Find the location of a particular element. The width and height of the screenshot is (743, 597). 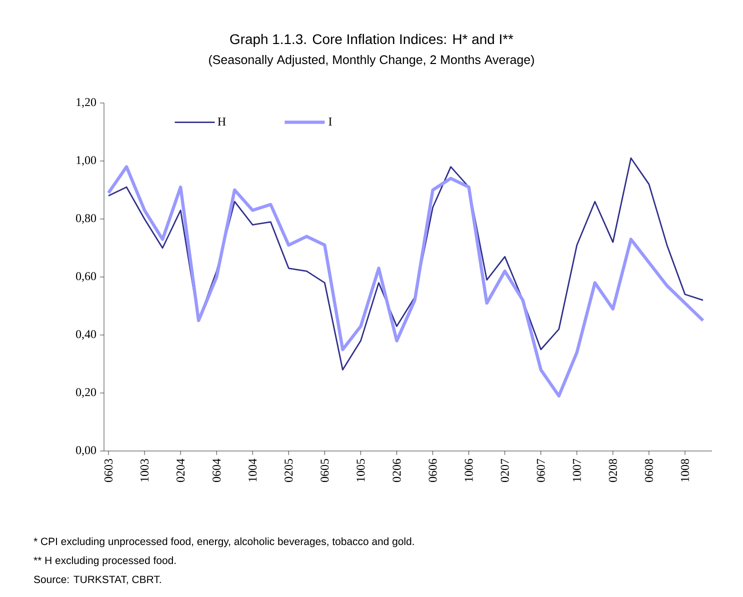

y-tick-label: 0,60 is located at coordinates (86, 277).